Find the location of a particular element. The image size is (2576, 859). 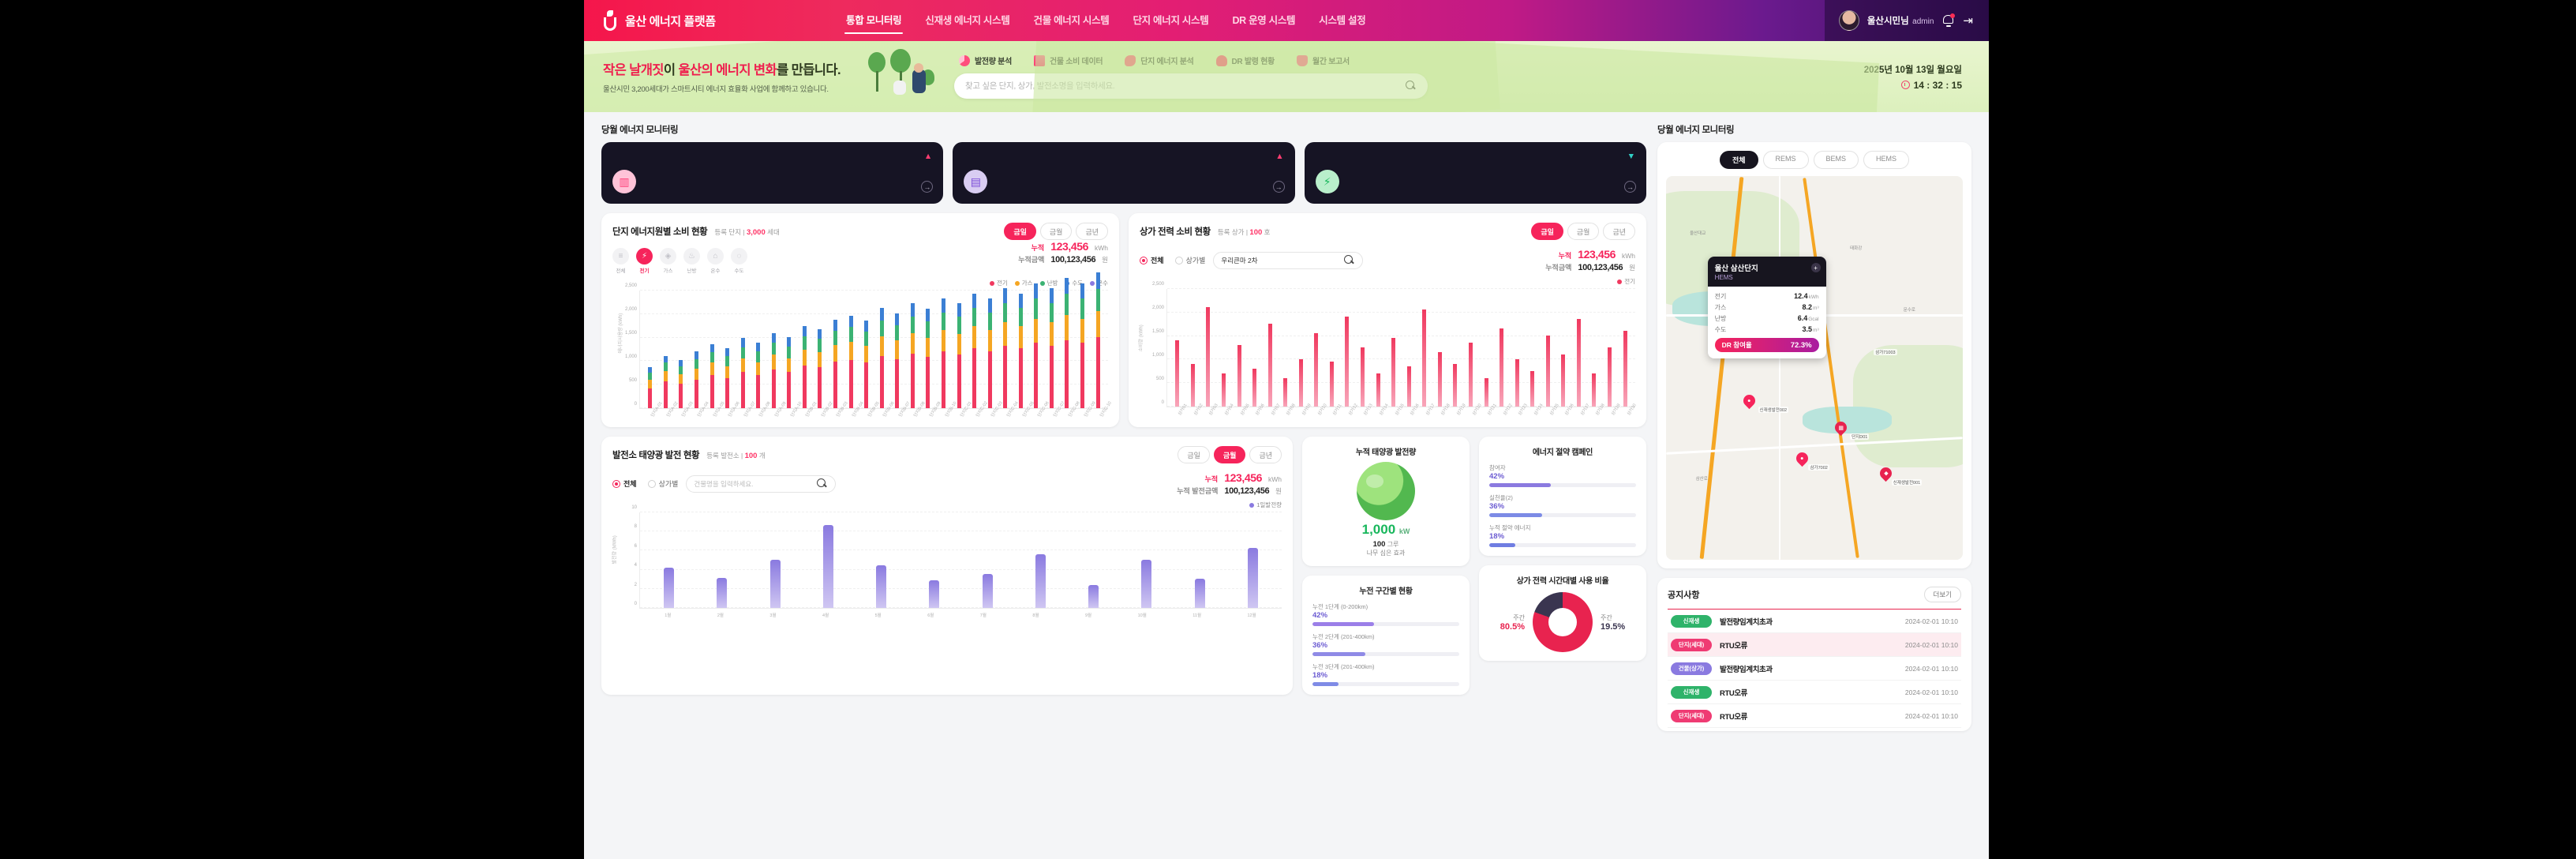

apartment-icon: ▥ is located at coordinates (624, 181).